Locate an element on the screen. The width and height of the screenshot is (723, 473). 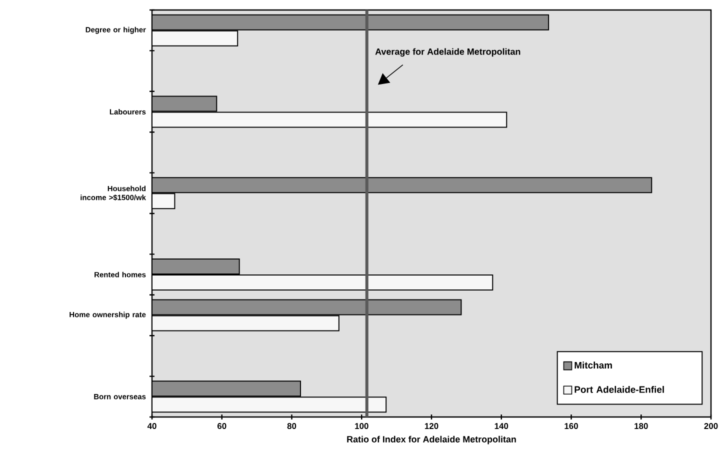
x-tick-label: 60 is located at coordinates (221, 426).